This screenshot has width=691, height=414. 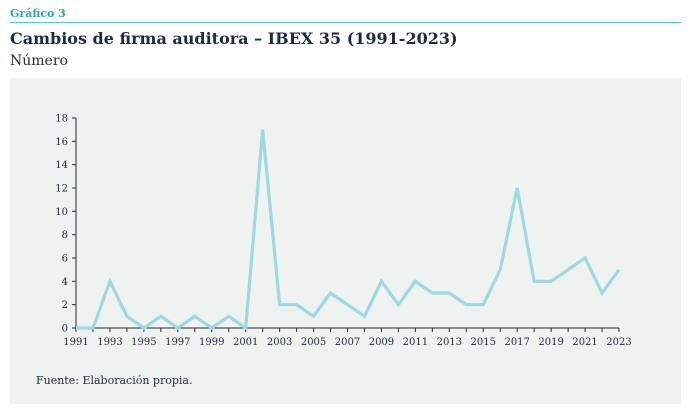 What do you see at coordinates (415, 342) in the screenshot?
I see `x-tick-label: 2011` at bounding box center [415, 342].